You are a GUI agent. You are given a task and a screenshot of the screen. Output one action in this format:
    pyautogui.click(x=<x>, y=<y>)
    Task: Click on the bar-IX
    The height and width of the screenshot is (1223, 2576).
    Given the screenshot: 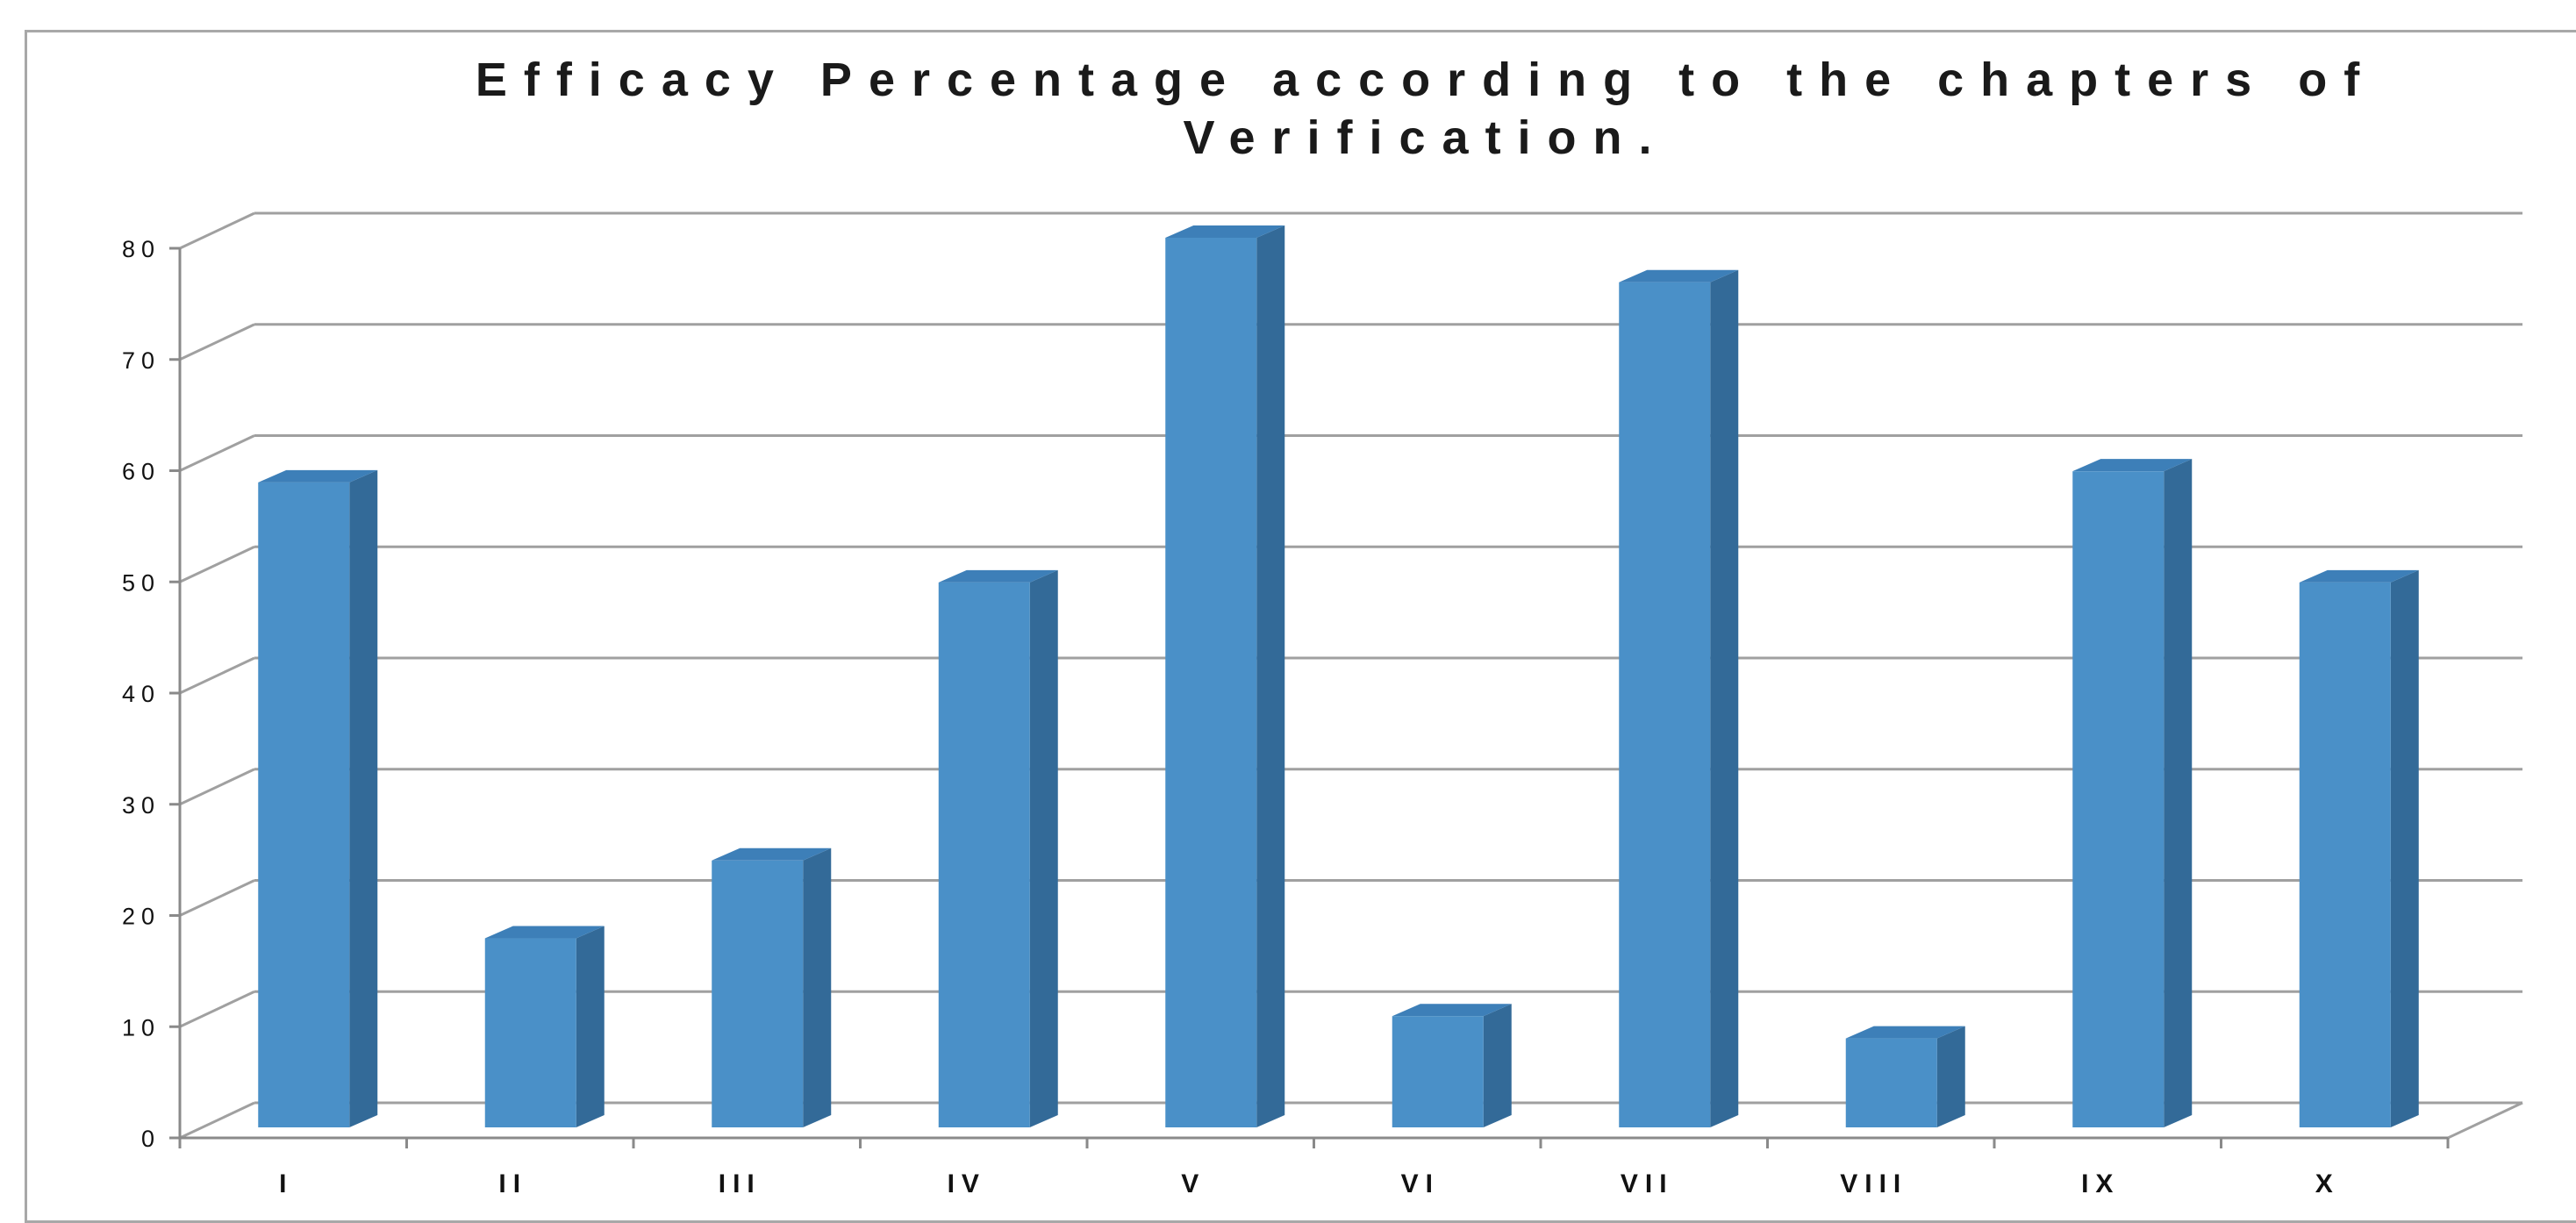 What is the action you would take?
    pyautogui.click(x=2132, y=793)
    